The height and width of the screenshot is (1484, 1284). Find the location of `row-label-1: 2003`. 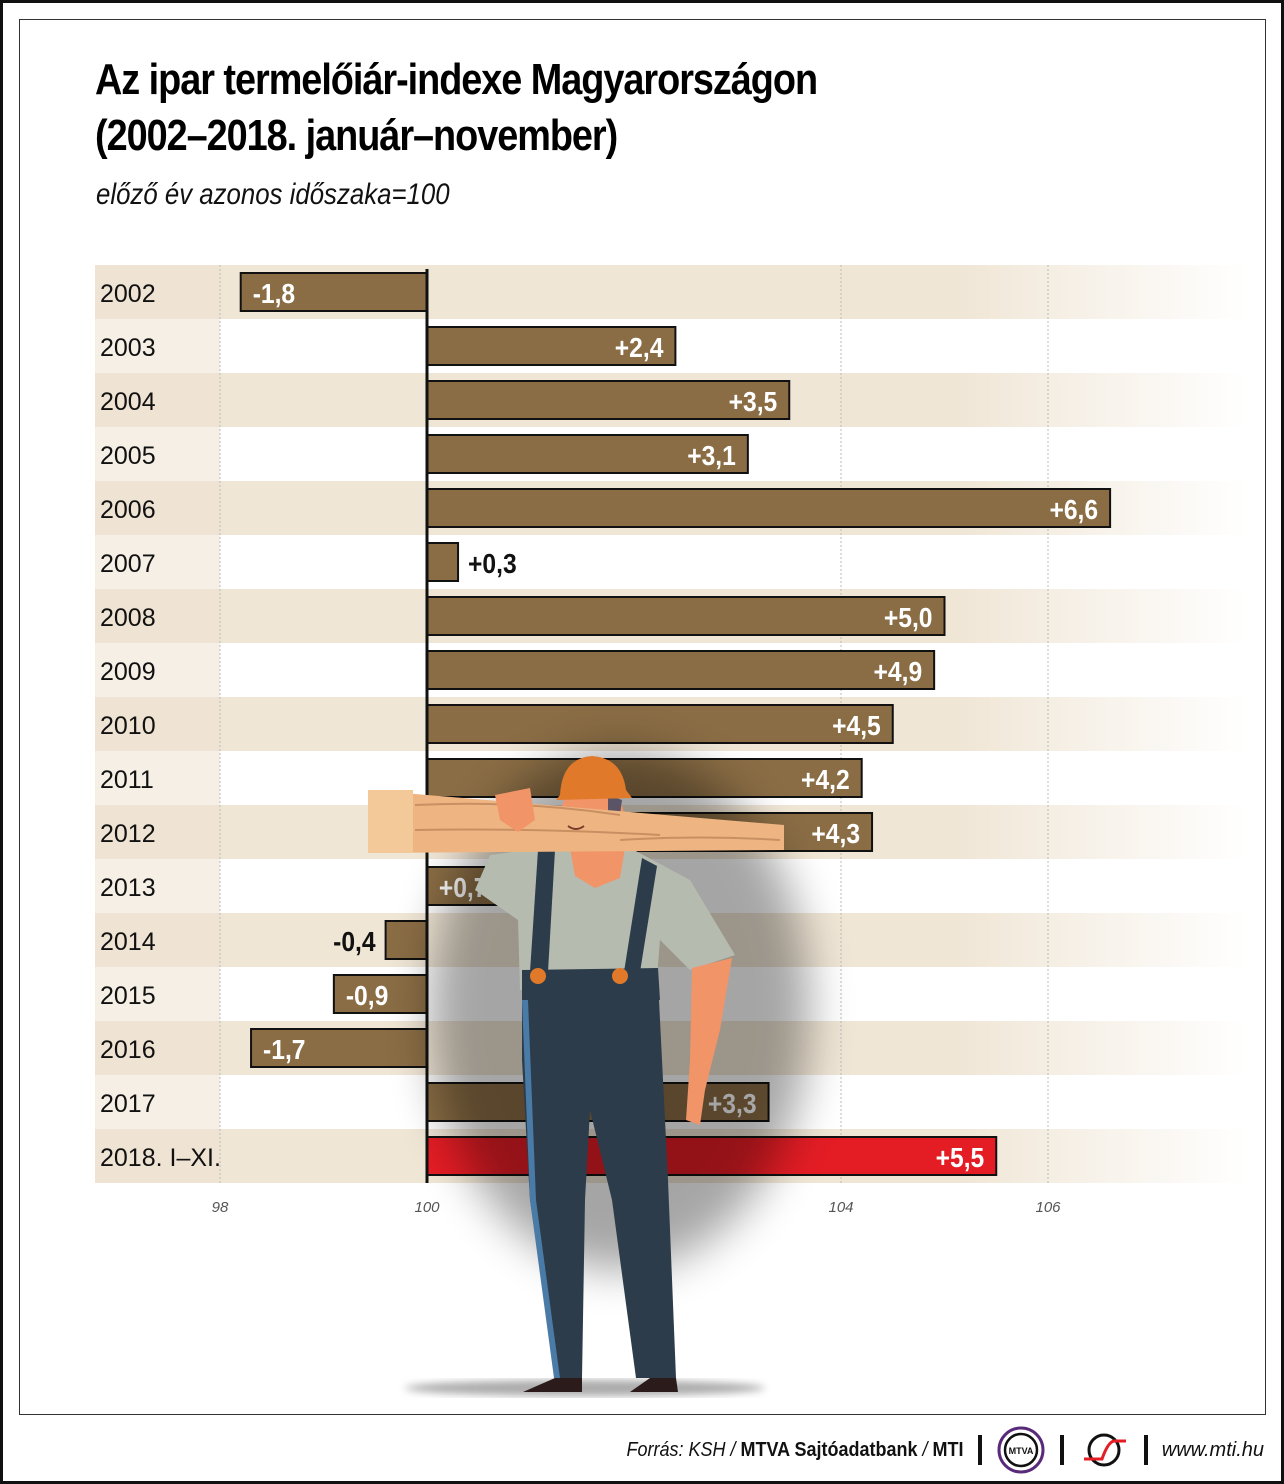

row-label-1: 2003 is located at coordinates (128, 348).